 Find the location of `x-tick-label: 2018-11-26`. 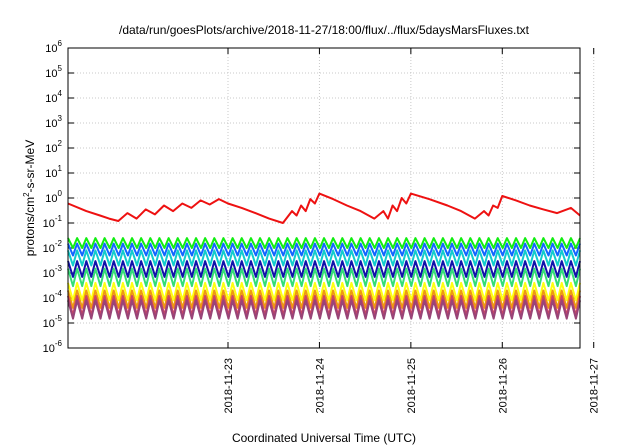

x-tick-label: 2018-11-26 is located at coordinates (503, 385).